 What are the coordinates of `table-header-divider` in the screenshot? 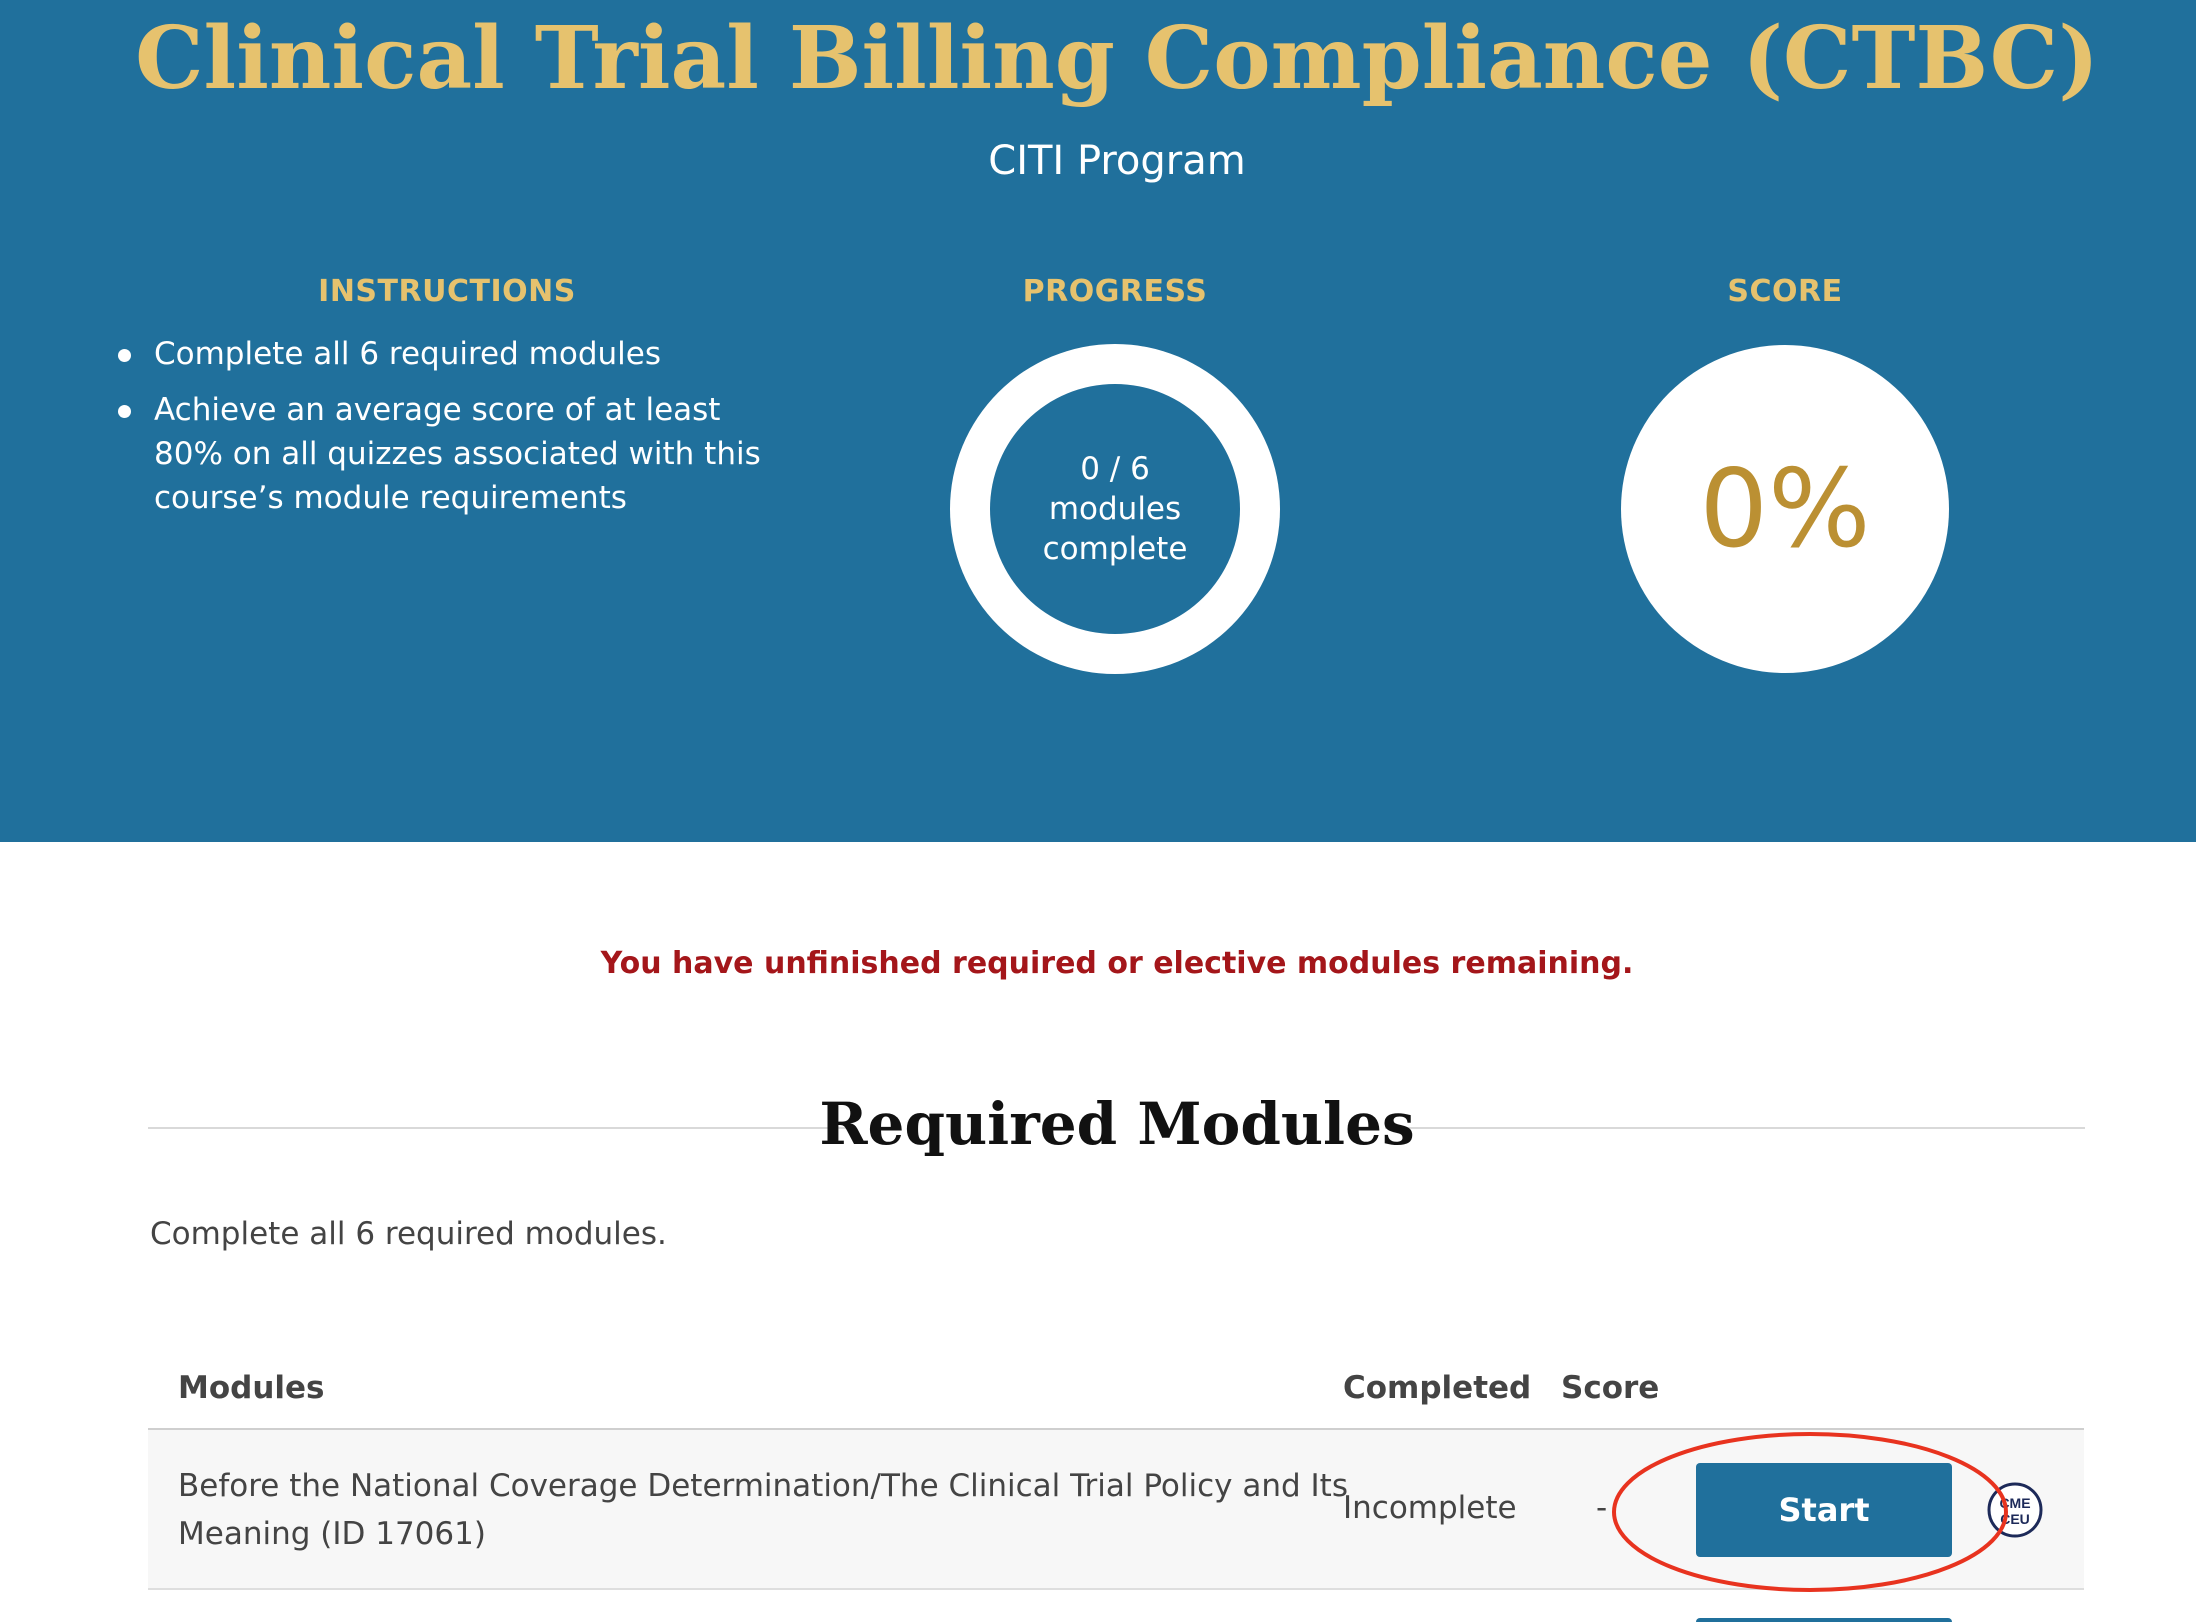 It's located at (1116, 1429).